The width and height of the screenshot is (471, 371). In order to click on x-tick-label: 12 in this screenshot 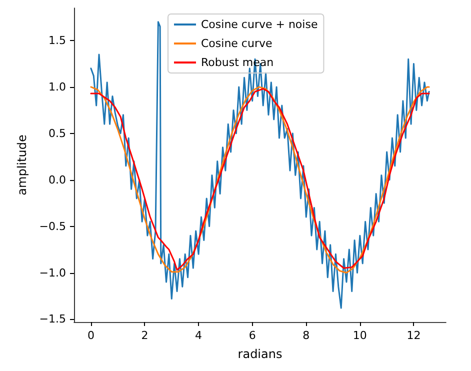, I will do `click(413, 335)`.